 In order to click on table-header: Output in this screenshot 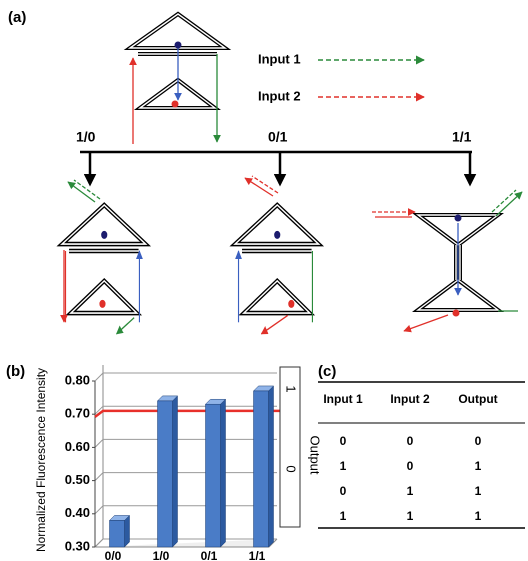, I will do `click(477, 399)`.